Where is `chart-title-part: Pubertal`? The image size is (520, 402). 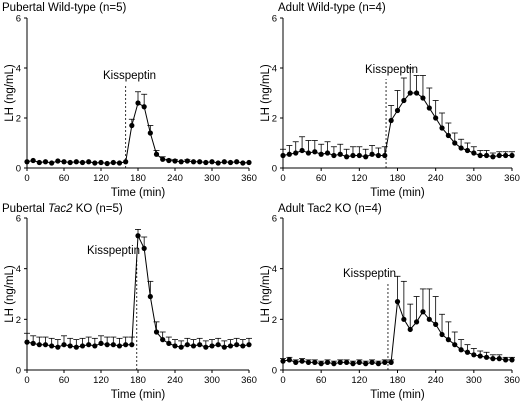 chart-title-part: Pubertal is located at coordinates (25, 209).